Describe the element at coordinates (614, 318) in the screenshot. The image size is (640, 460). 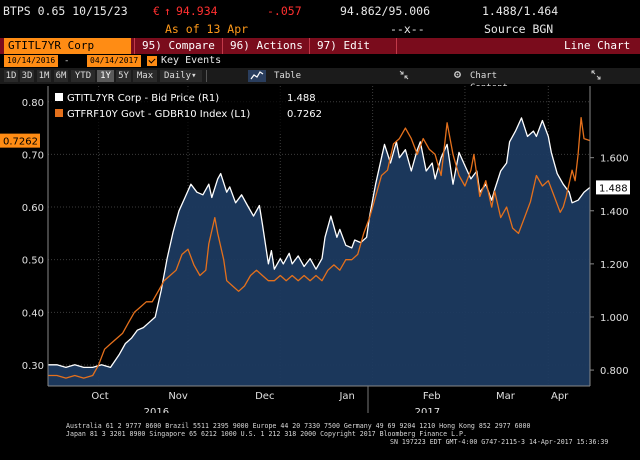
I see `right-axis-tick-label: 1.000` at that location.